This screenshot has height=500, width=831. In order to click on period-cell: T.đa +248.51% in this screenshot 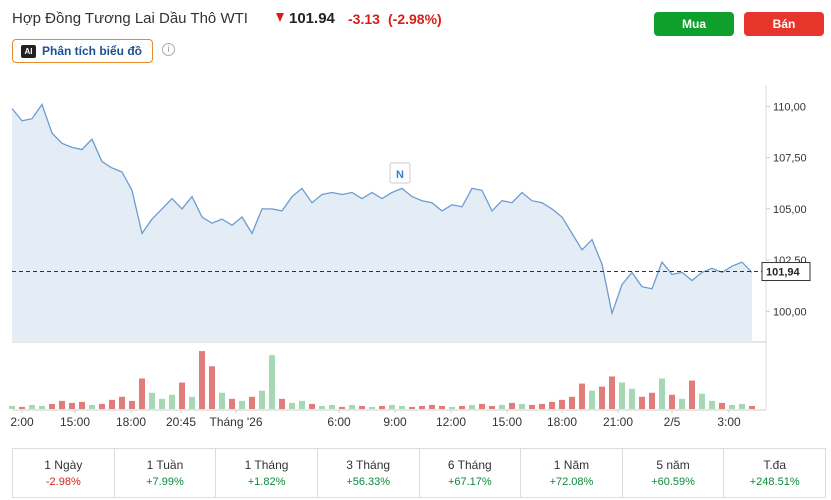, I will do `click(774, 473)`.